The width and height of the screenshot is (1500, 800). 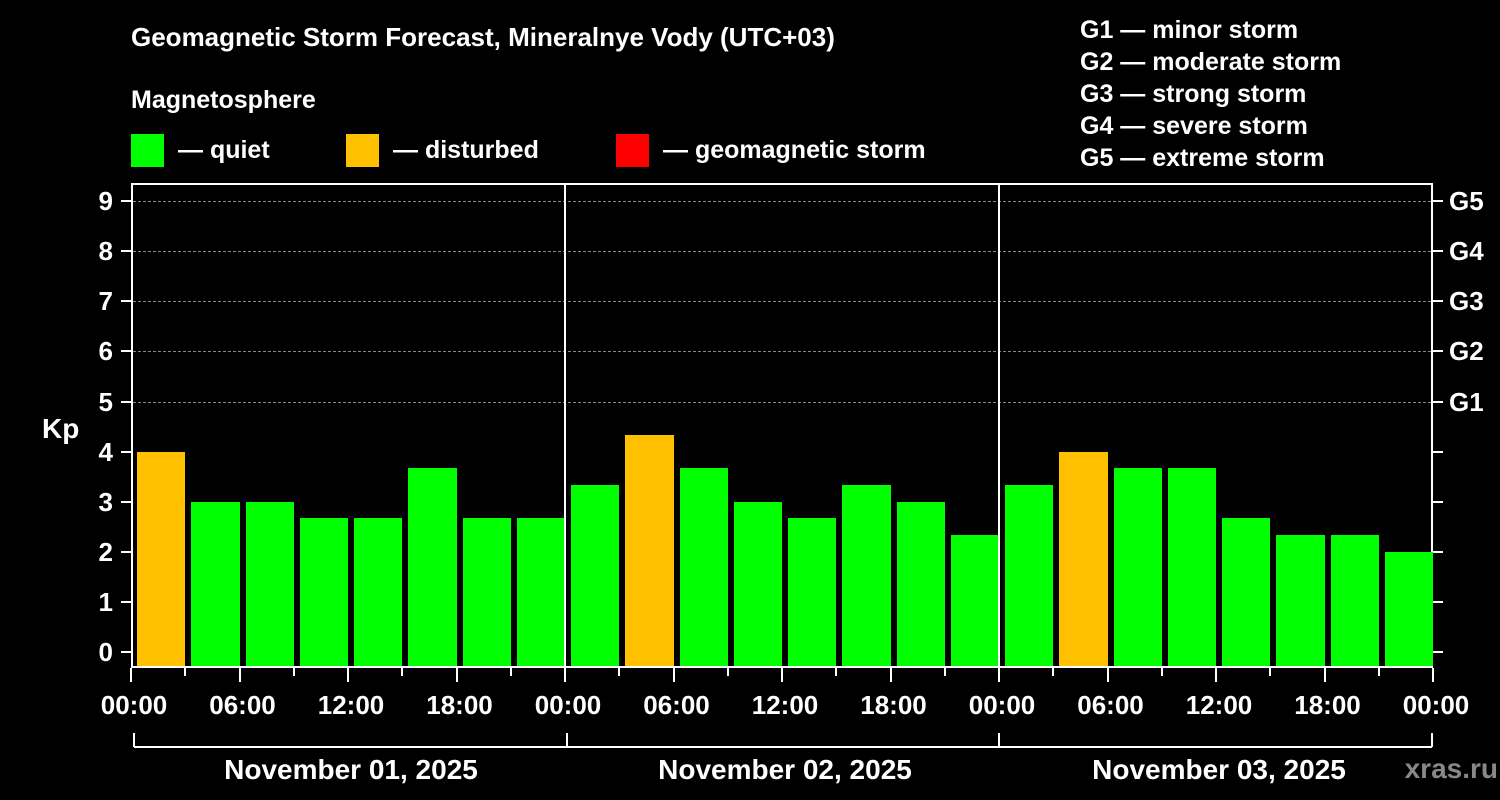 I want to click on quiet-swatch-icon, so click(x=147, y=150).